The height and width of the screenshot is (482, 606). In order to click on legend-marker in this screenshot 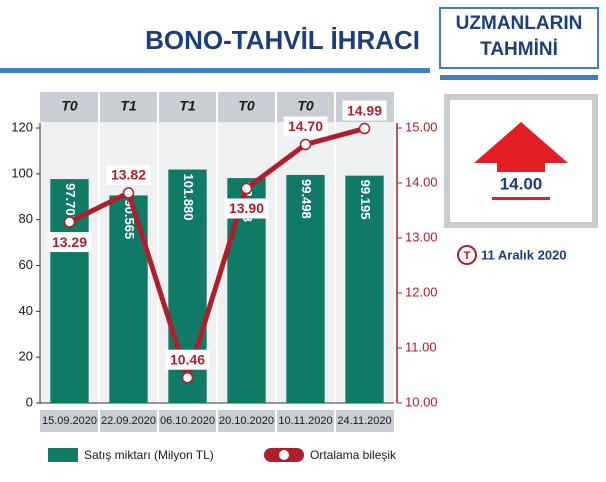, I will do `click(284, 455)`.